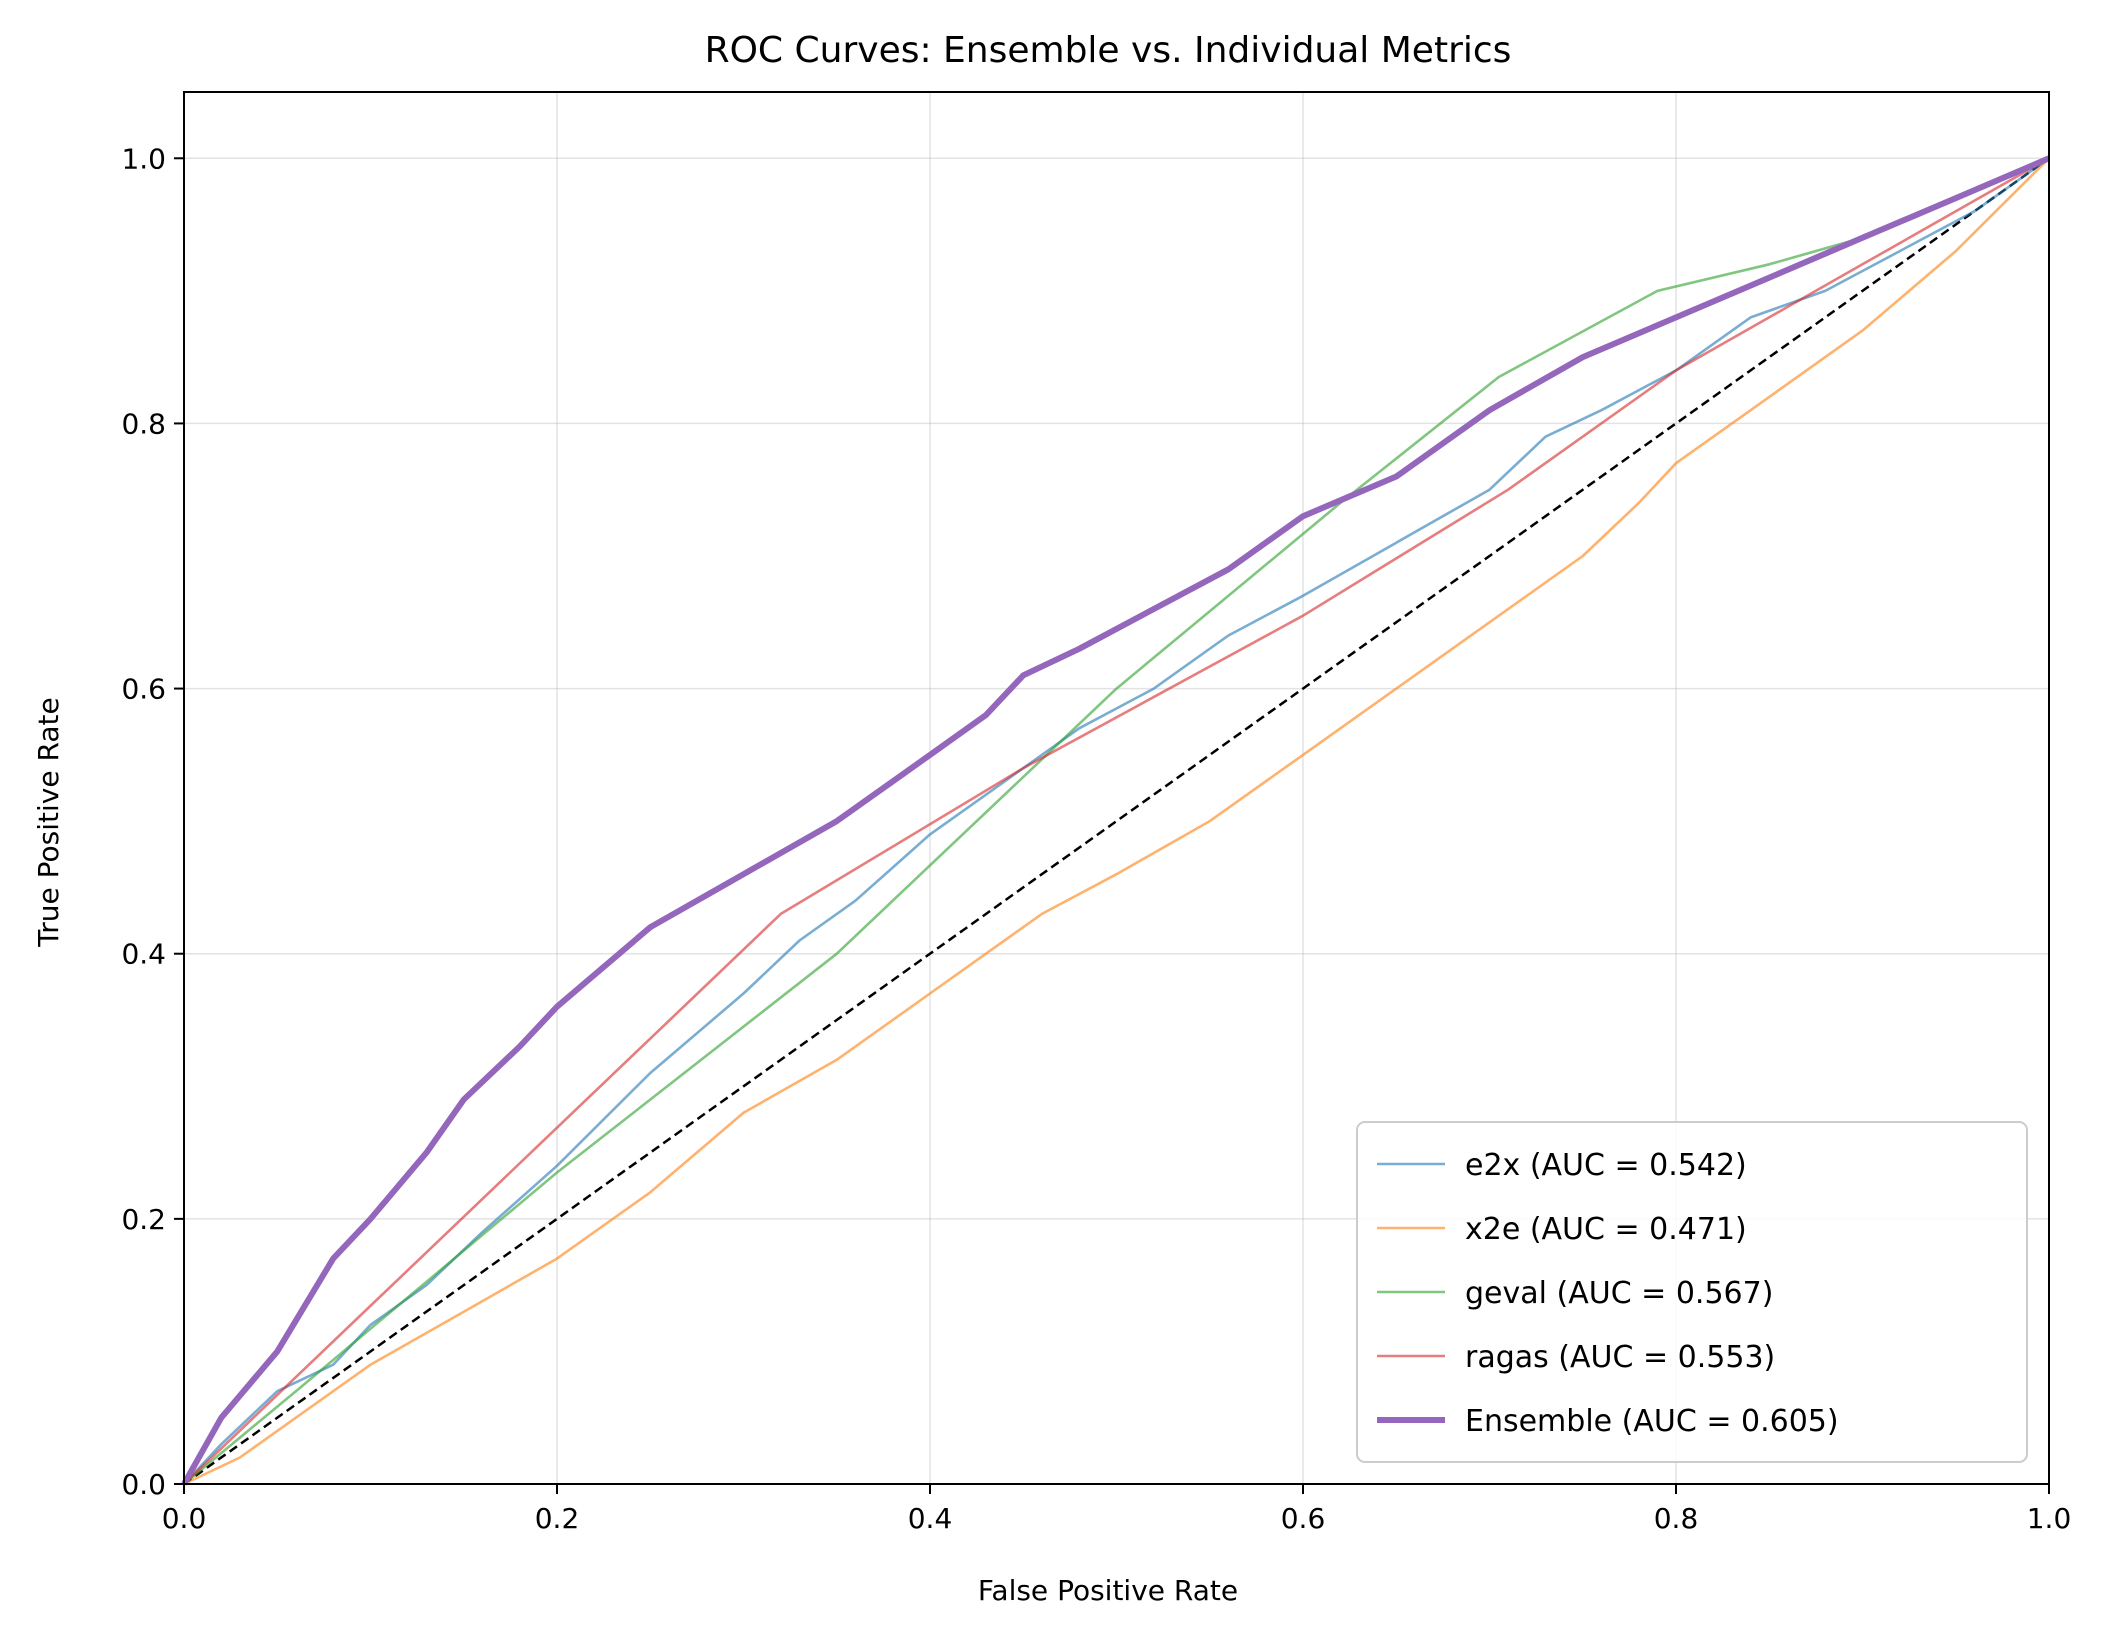 The image size is (2107, 1638). I want to click on y-tick-label: 0.6, so click(143, 689).